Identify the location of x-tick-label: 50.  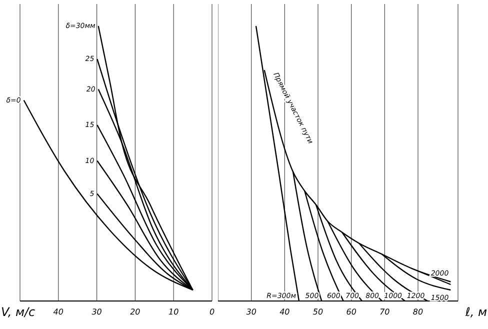
(318, 312).